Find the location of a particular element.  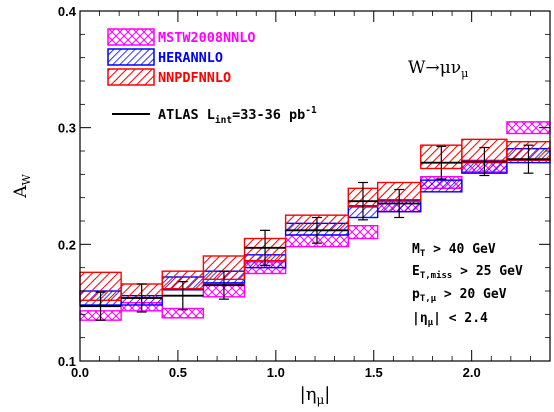

legend-swatch-mstw is located at coordinates (131, 37).